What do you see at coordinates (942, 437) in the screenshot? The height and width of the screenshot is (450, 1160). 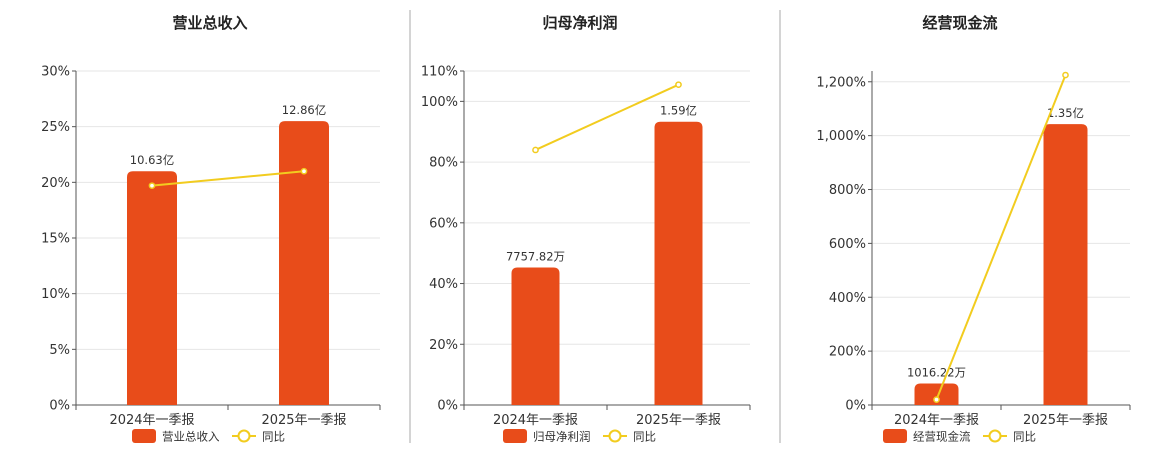 I see `legend-bar-label: 经营现金流` at bounding box center [942, 437].